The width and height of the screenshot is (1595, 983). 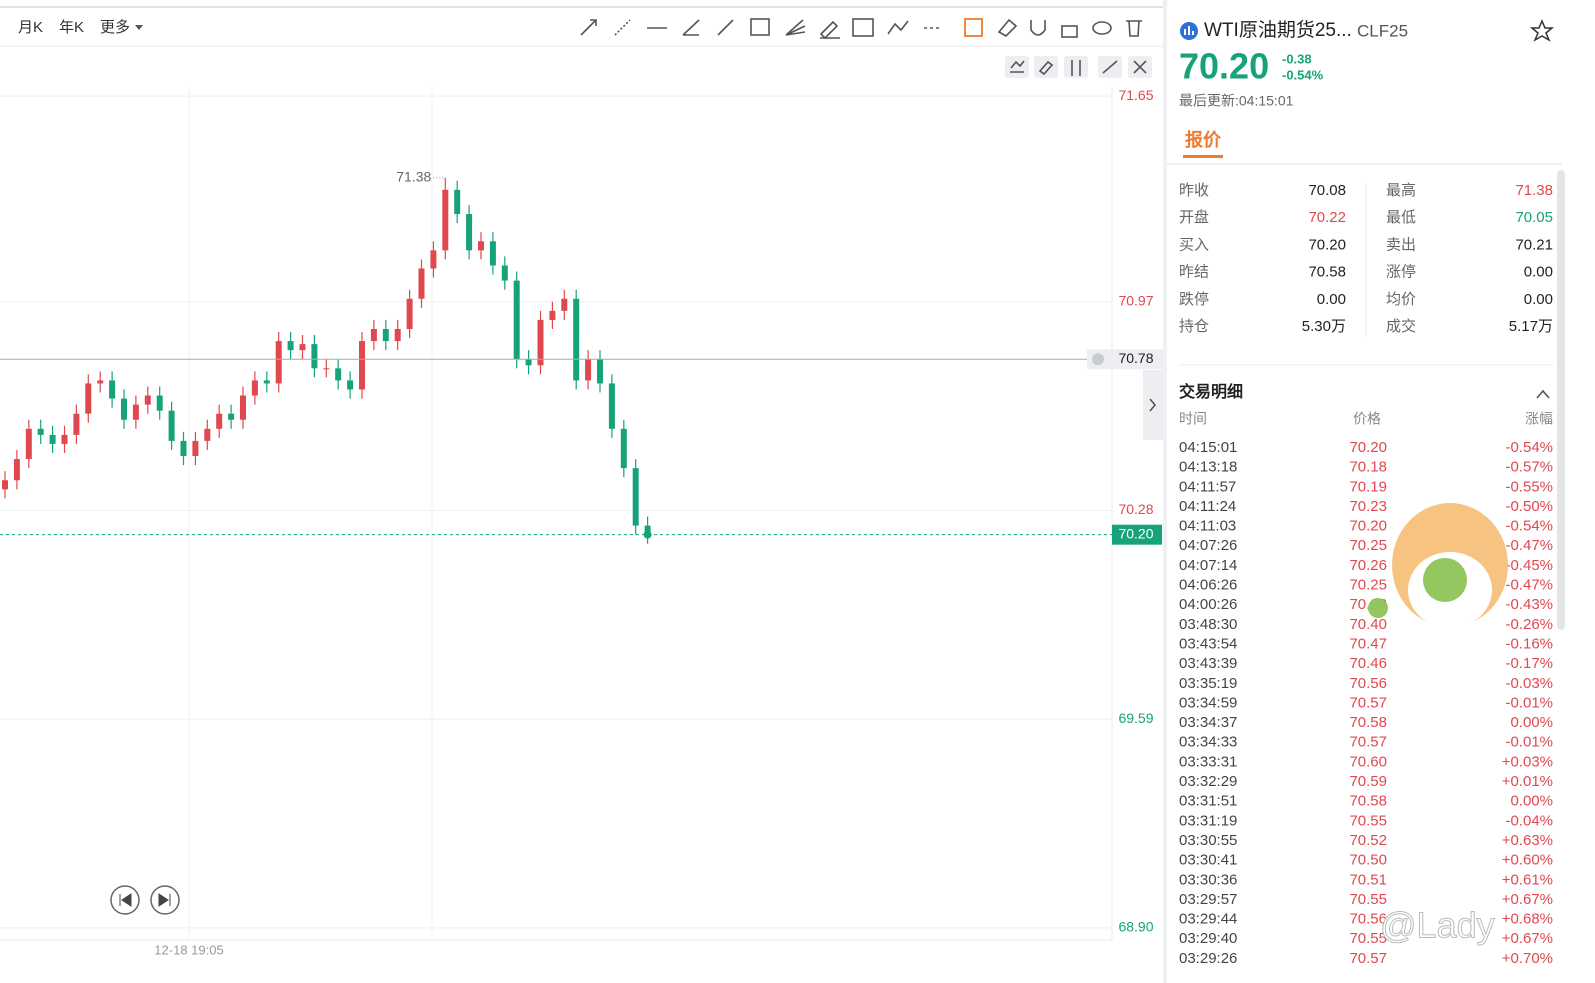 What do you see at coordinates (829, 30) in the screenshot?
I see `tool-pen` at bounding box center [829, 30].